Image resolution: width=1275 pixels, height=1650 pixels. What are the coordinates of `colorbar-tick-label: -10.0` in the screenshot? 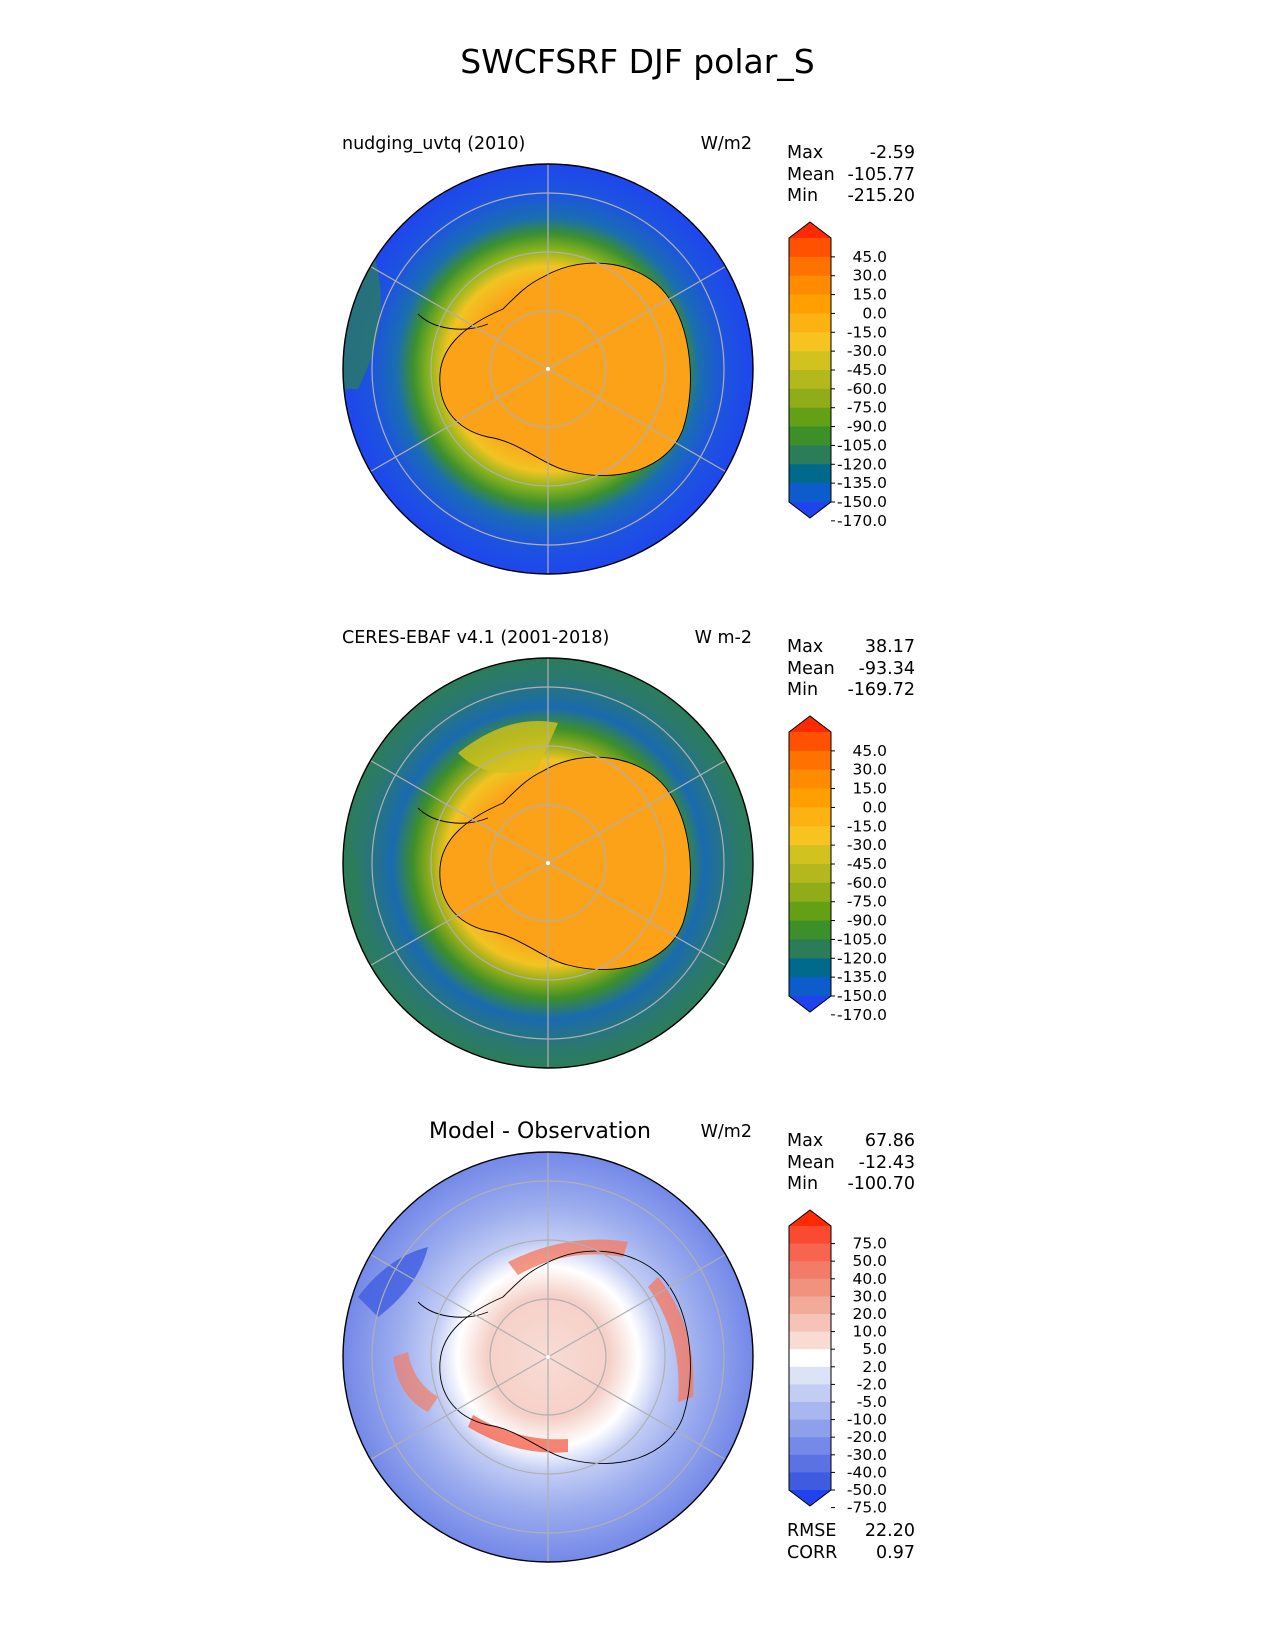 It's located at (867, 1420).